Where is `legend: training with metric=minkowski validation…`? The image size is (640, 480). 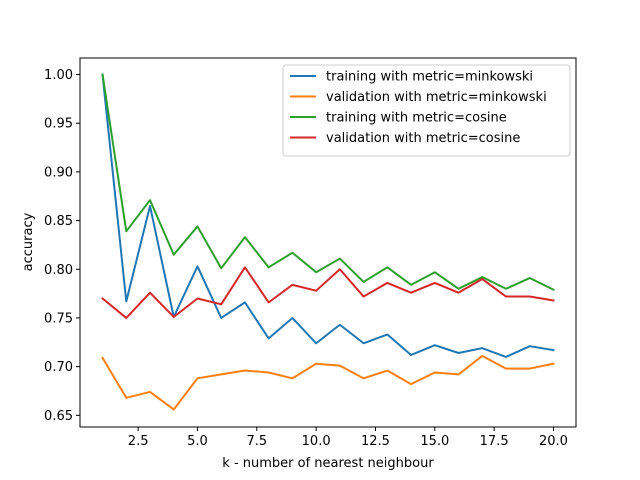 legend: training with metric=minkowski validation… is located at coordinates (426, 110).